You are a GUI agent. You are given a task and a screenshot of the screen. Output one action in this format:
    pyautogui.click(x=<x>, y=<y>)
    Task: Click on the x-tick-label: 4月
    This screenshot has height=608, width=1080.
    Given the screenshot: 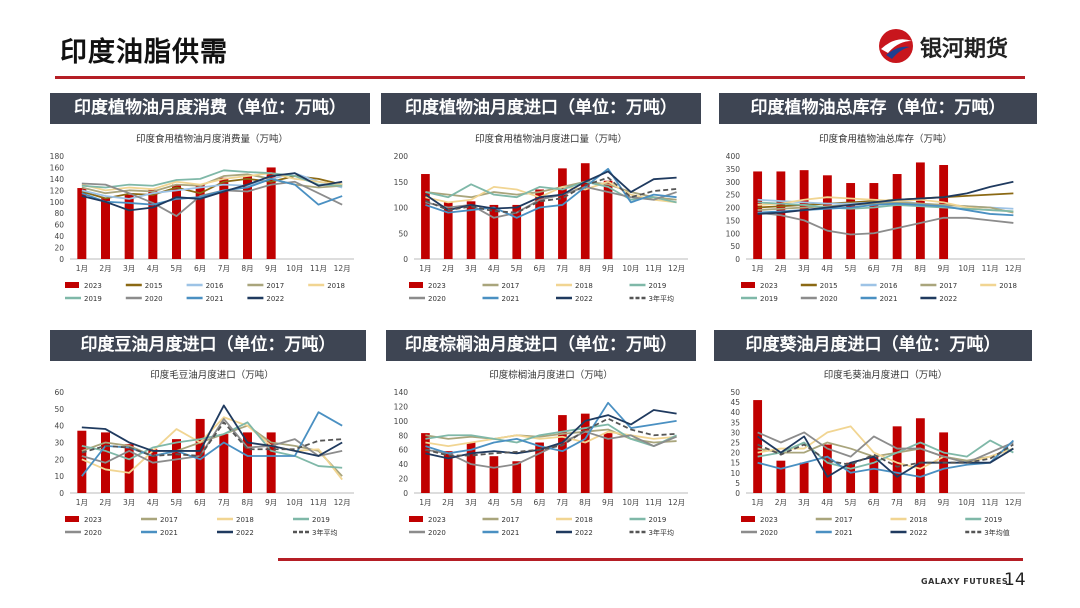 What is the action you would take?
    pyautogui.click(x=153, y=502)
    